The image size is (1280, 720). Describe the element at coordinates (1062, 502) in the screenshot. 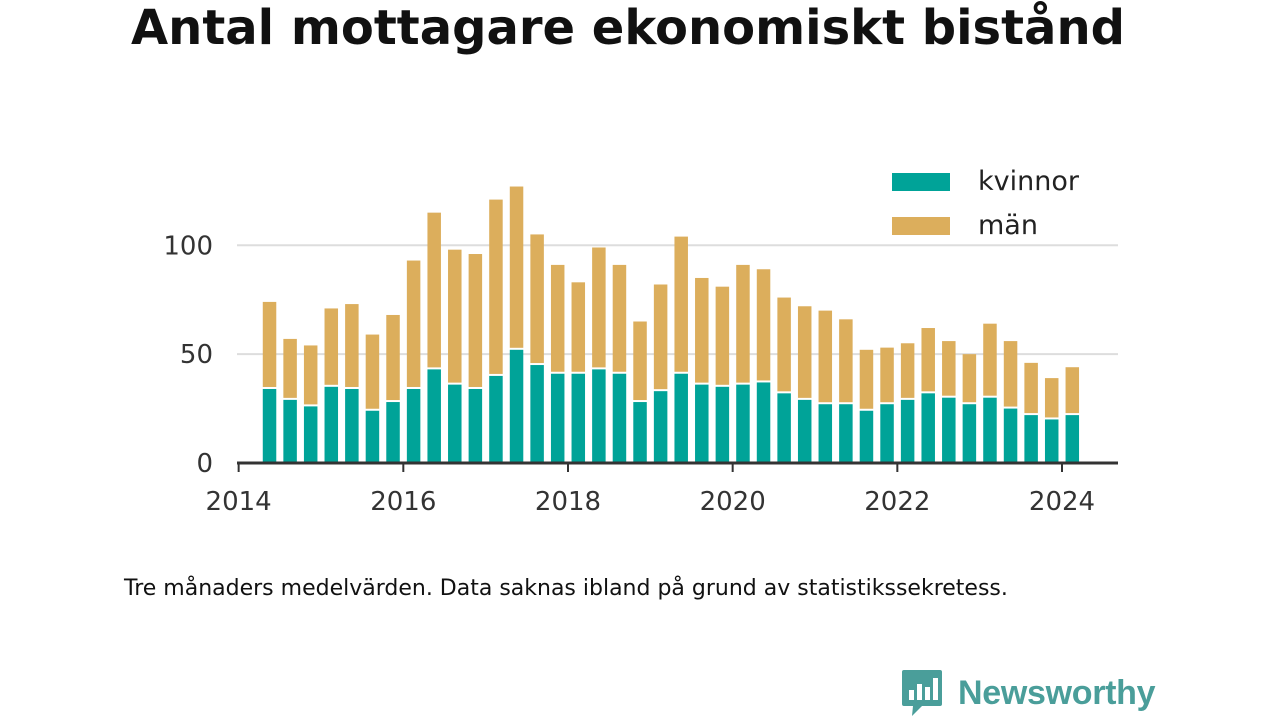

I see `x-tick-label: 2024` at that location.